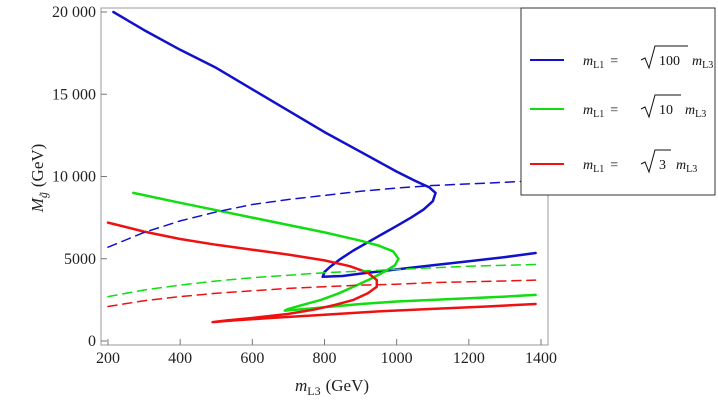 The height and width of the screenshot is (413, 718). I want to click on series-blue-dashed, so click(322, 213).